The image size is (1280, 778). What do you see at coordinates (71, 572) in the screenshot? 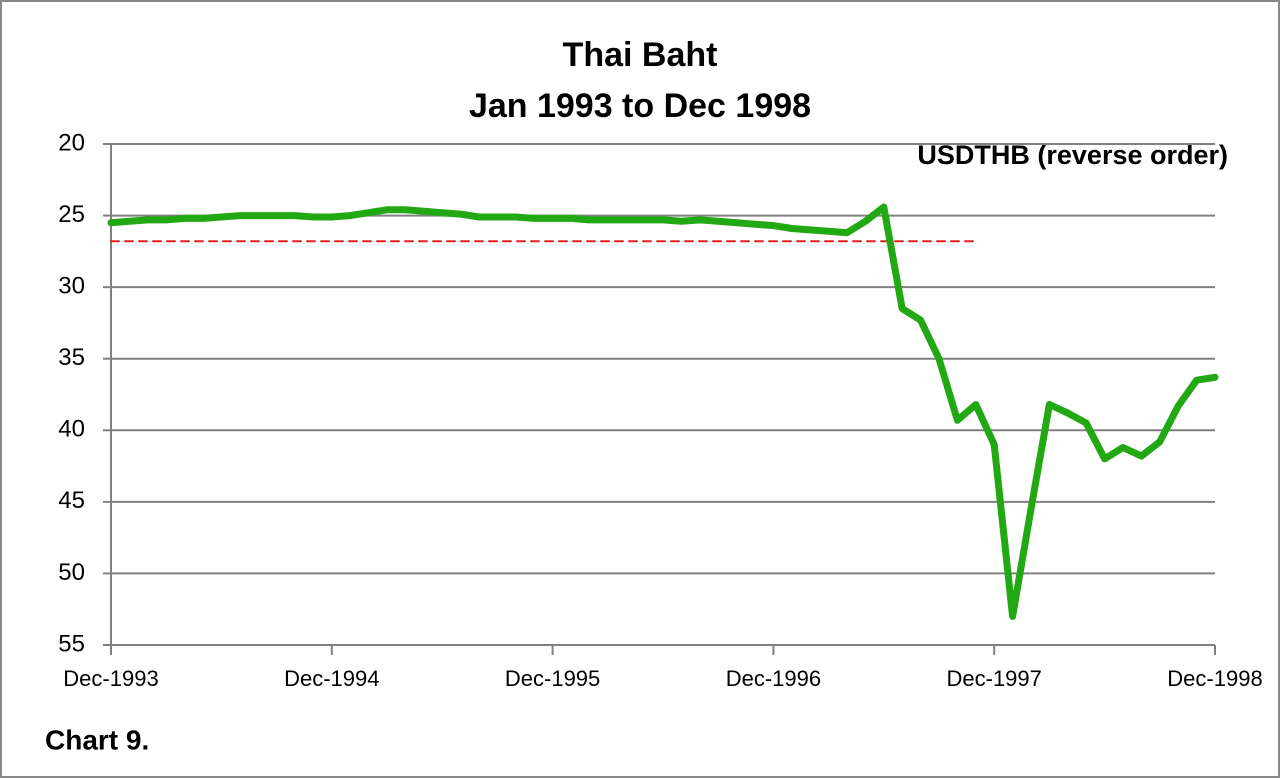
I see `y-tick-label: 50` at bounding box center [71, 572].